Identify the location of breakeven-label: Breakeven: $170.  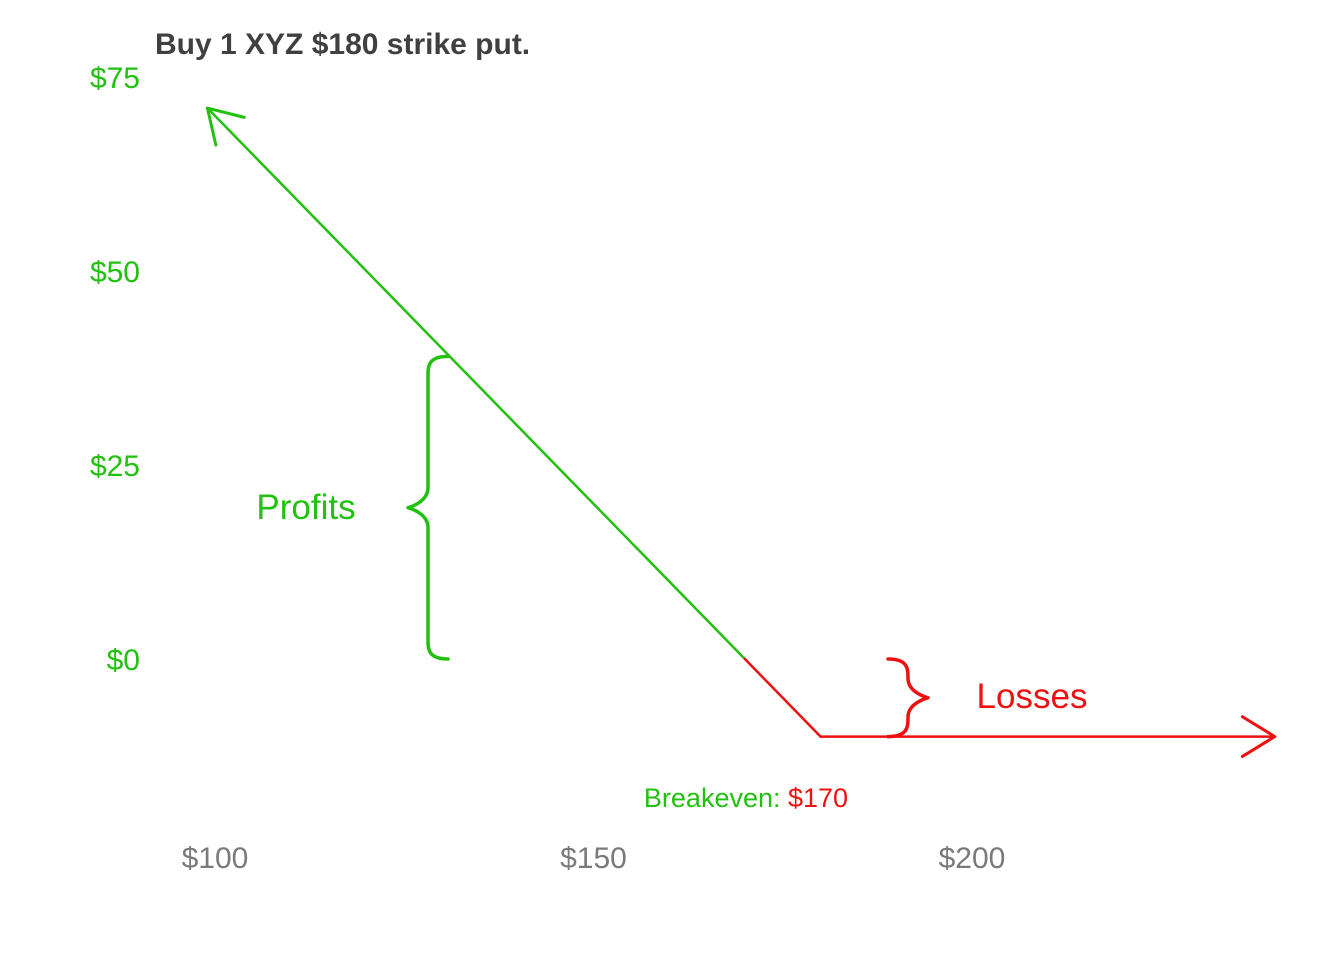
(746, 798).